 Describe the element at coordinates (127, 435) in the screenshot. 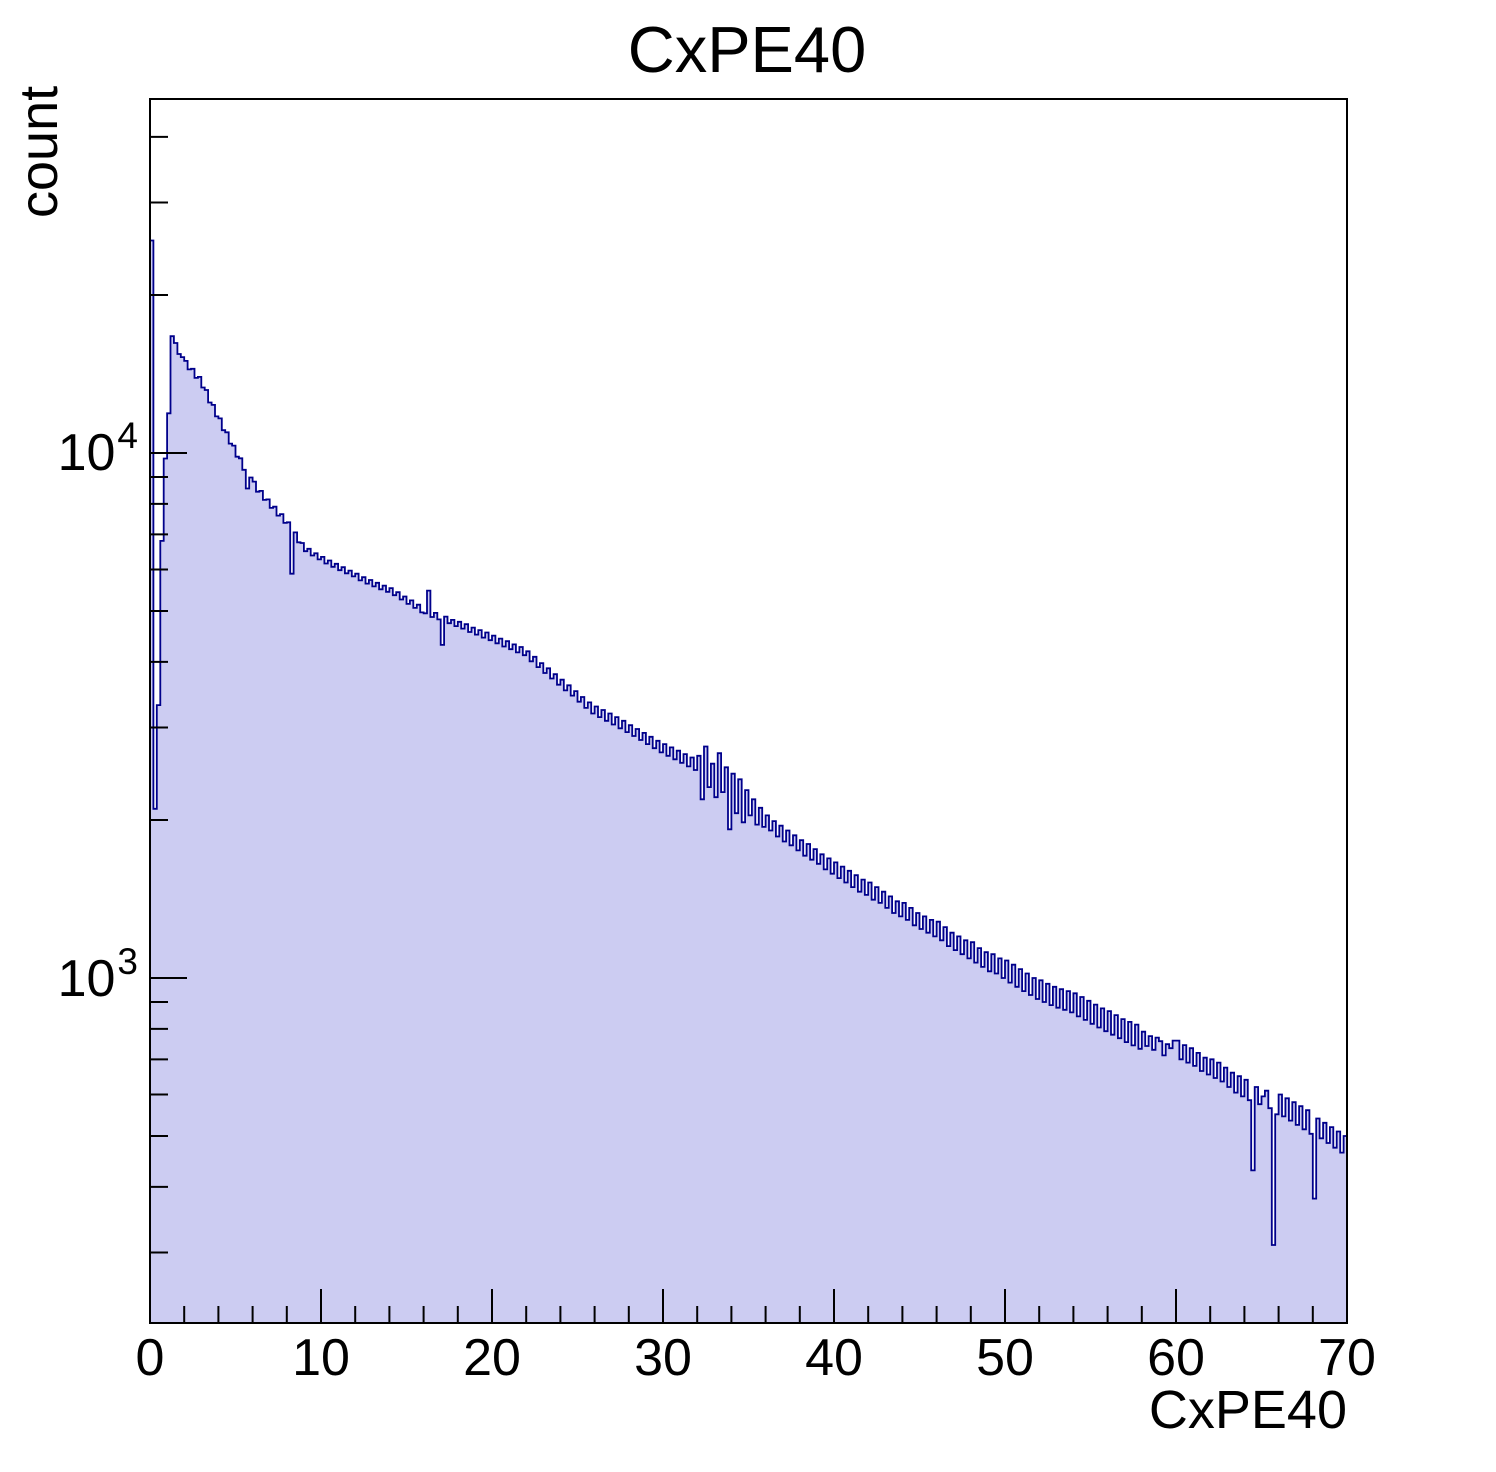

I see `y-tick-label-1e4-exponent: 4` at that location.